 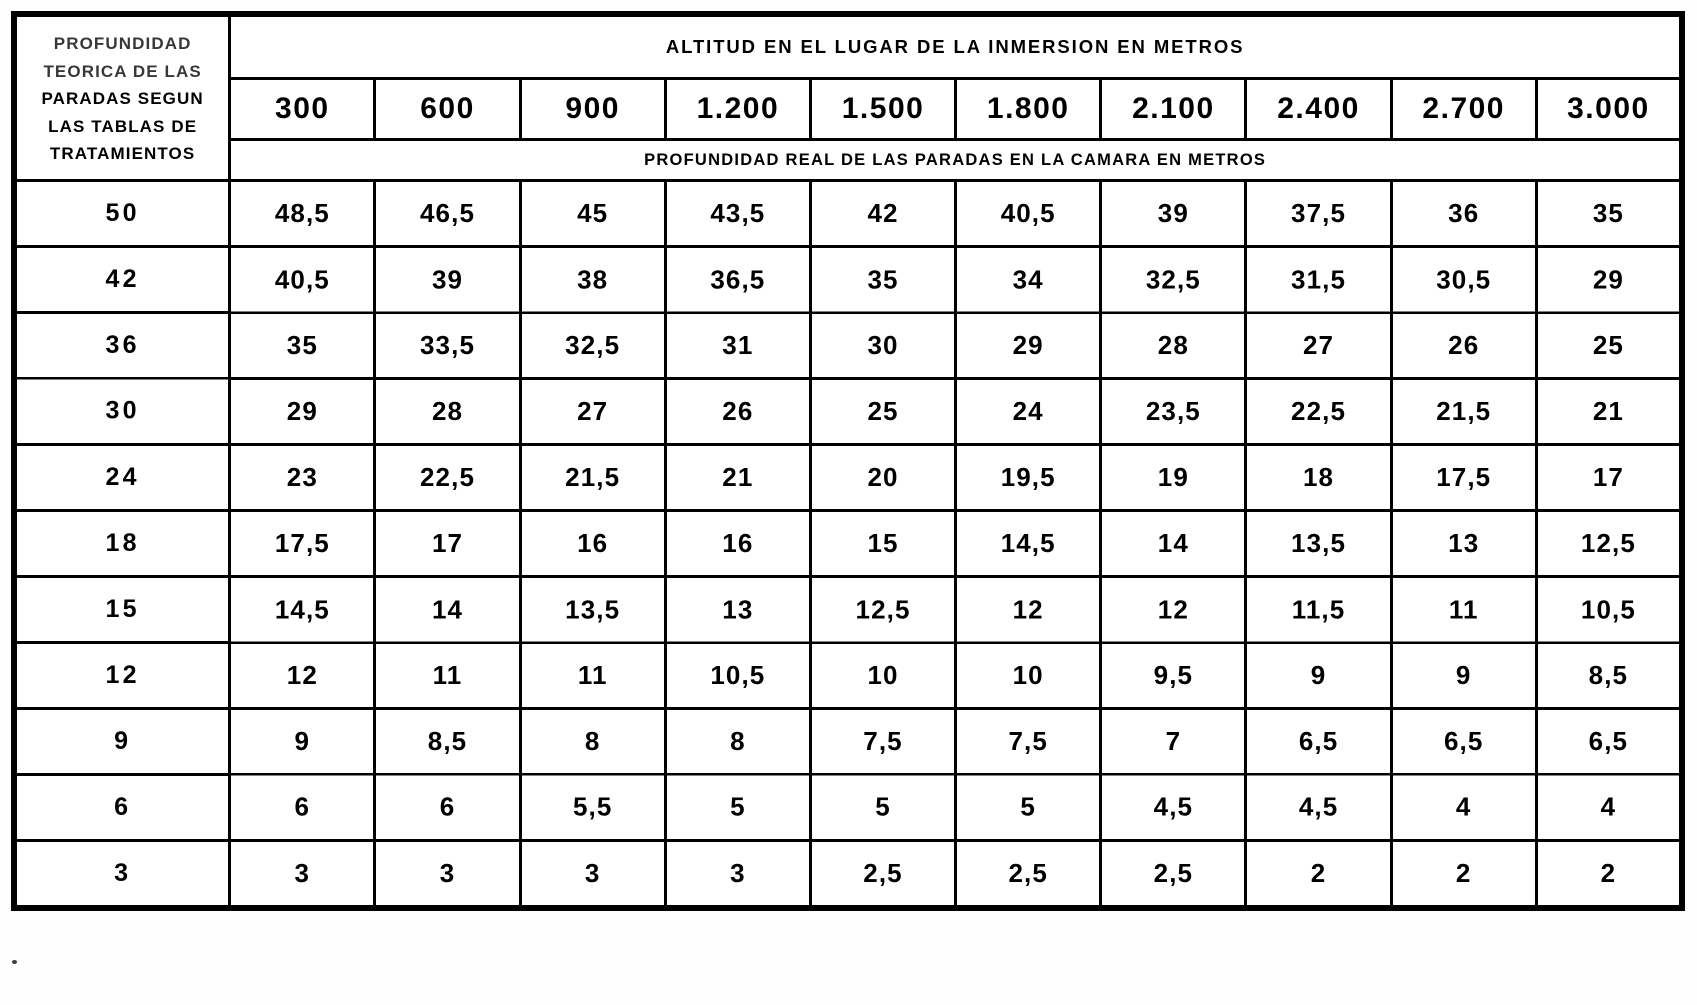 What do you see at coordinates (1173, 345) in the screenshot?
I see `cell: 28` at bounding box center [1173, 345].